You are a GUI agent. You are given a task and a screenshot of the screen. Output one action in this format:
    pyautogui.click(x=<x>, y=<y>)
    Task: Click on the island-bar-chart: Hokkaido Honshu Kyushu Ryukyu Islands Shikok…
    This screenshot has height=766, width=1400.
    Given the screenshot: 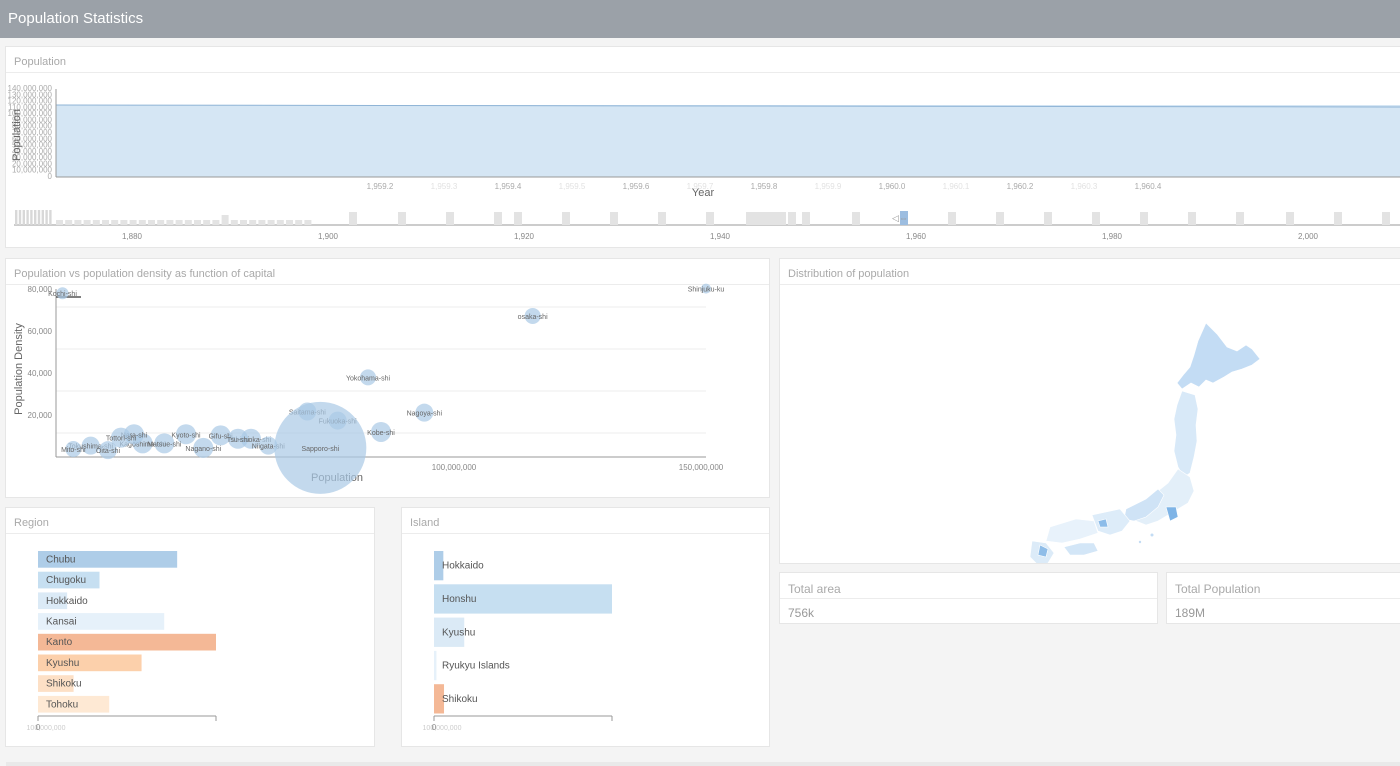 What is the action you would take?
    pyautogui.click(x=586, y=627)
    